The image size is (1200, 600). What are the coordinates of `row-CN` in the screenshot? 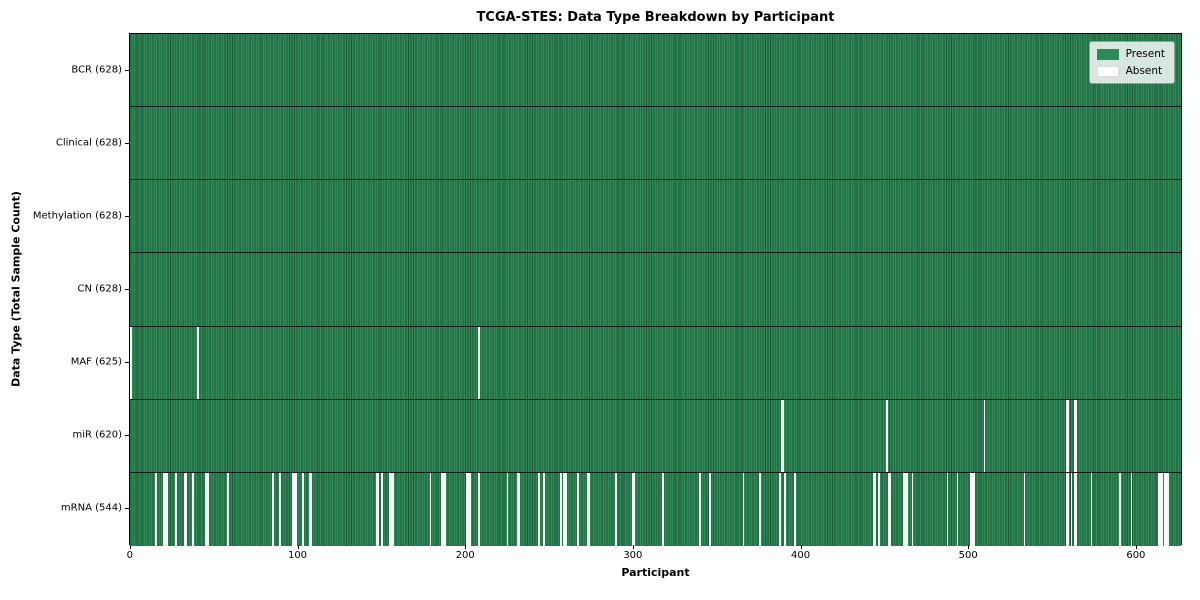 It's located at (655, 290).